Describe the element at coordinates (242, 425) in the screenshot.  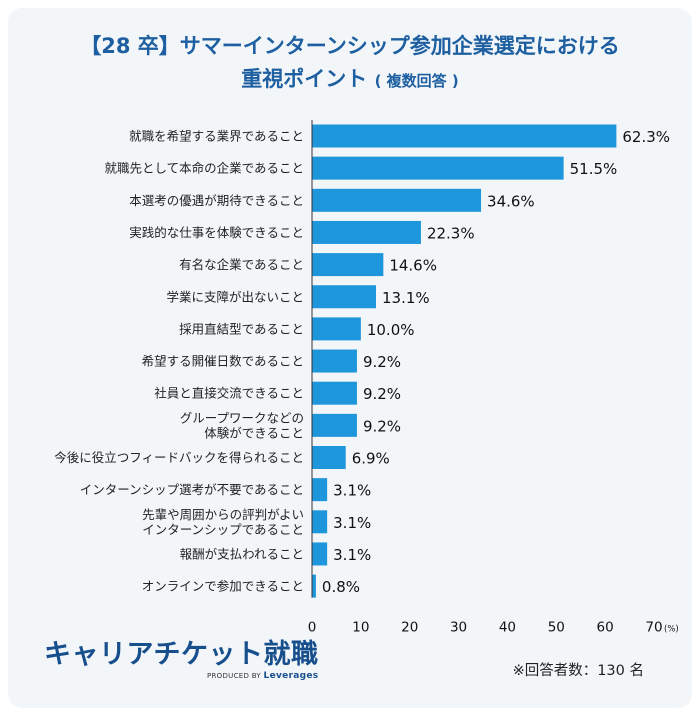
I see `category-label: グループワークなどの体験ができること` at that location.